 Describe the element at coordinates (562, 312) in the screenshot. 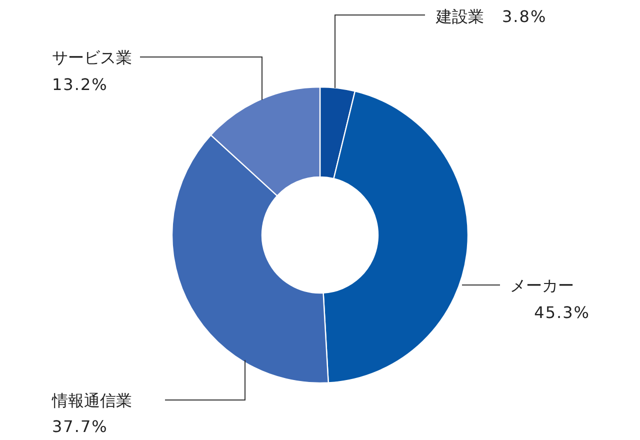

I see `data-label: 45.3%` at that location.